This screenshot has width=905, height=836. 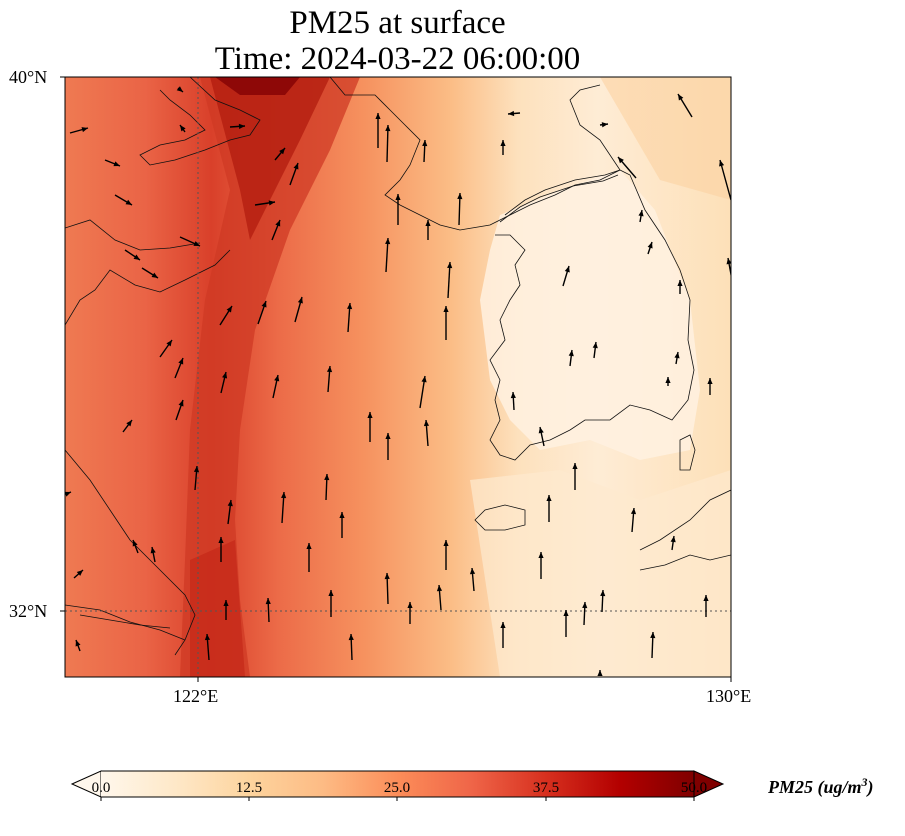 I want to click on lat-label-40n: 40°N, so click(x=28, y=77).